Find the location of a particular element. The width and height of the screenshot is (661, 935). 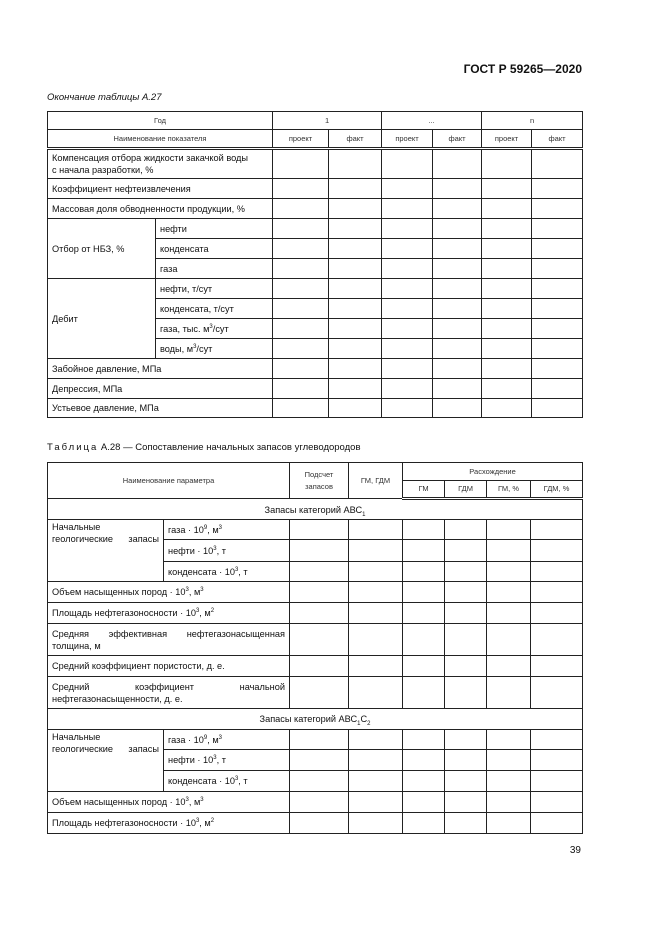

table-row: Депрессия, МПа is located at coordinates (315, 388).